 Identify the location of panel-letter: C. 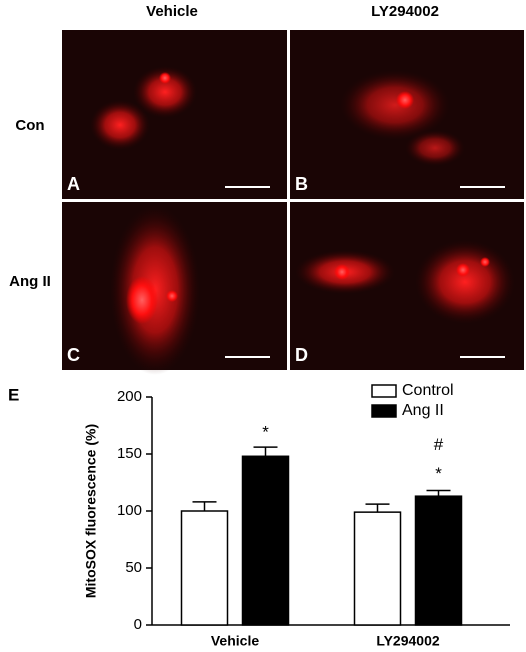
(73, 355).